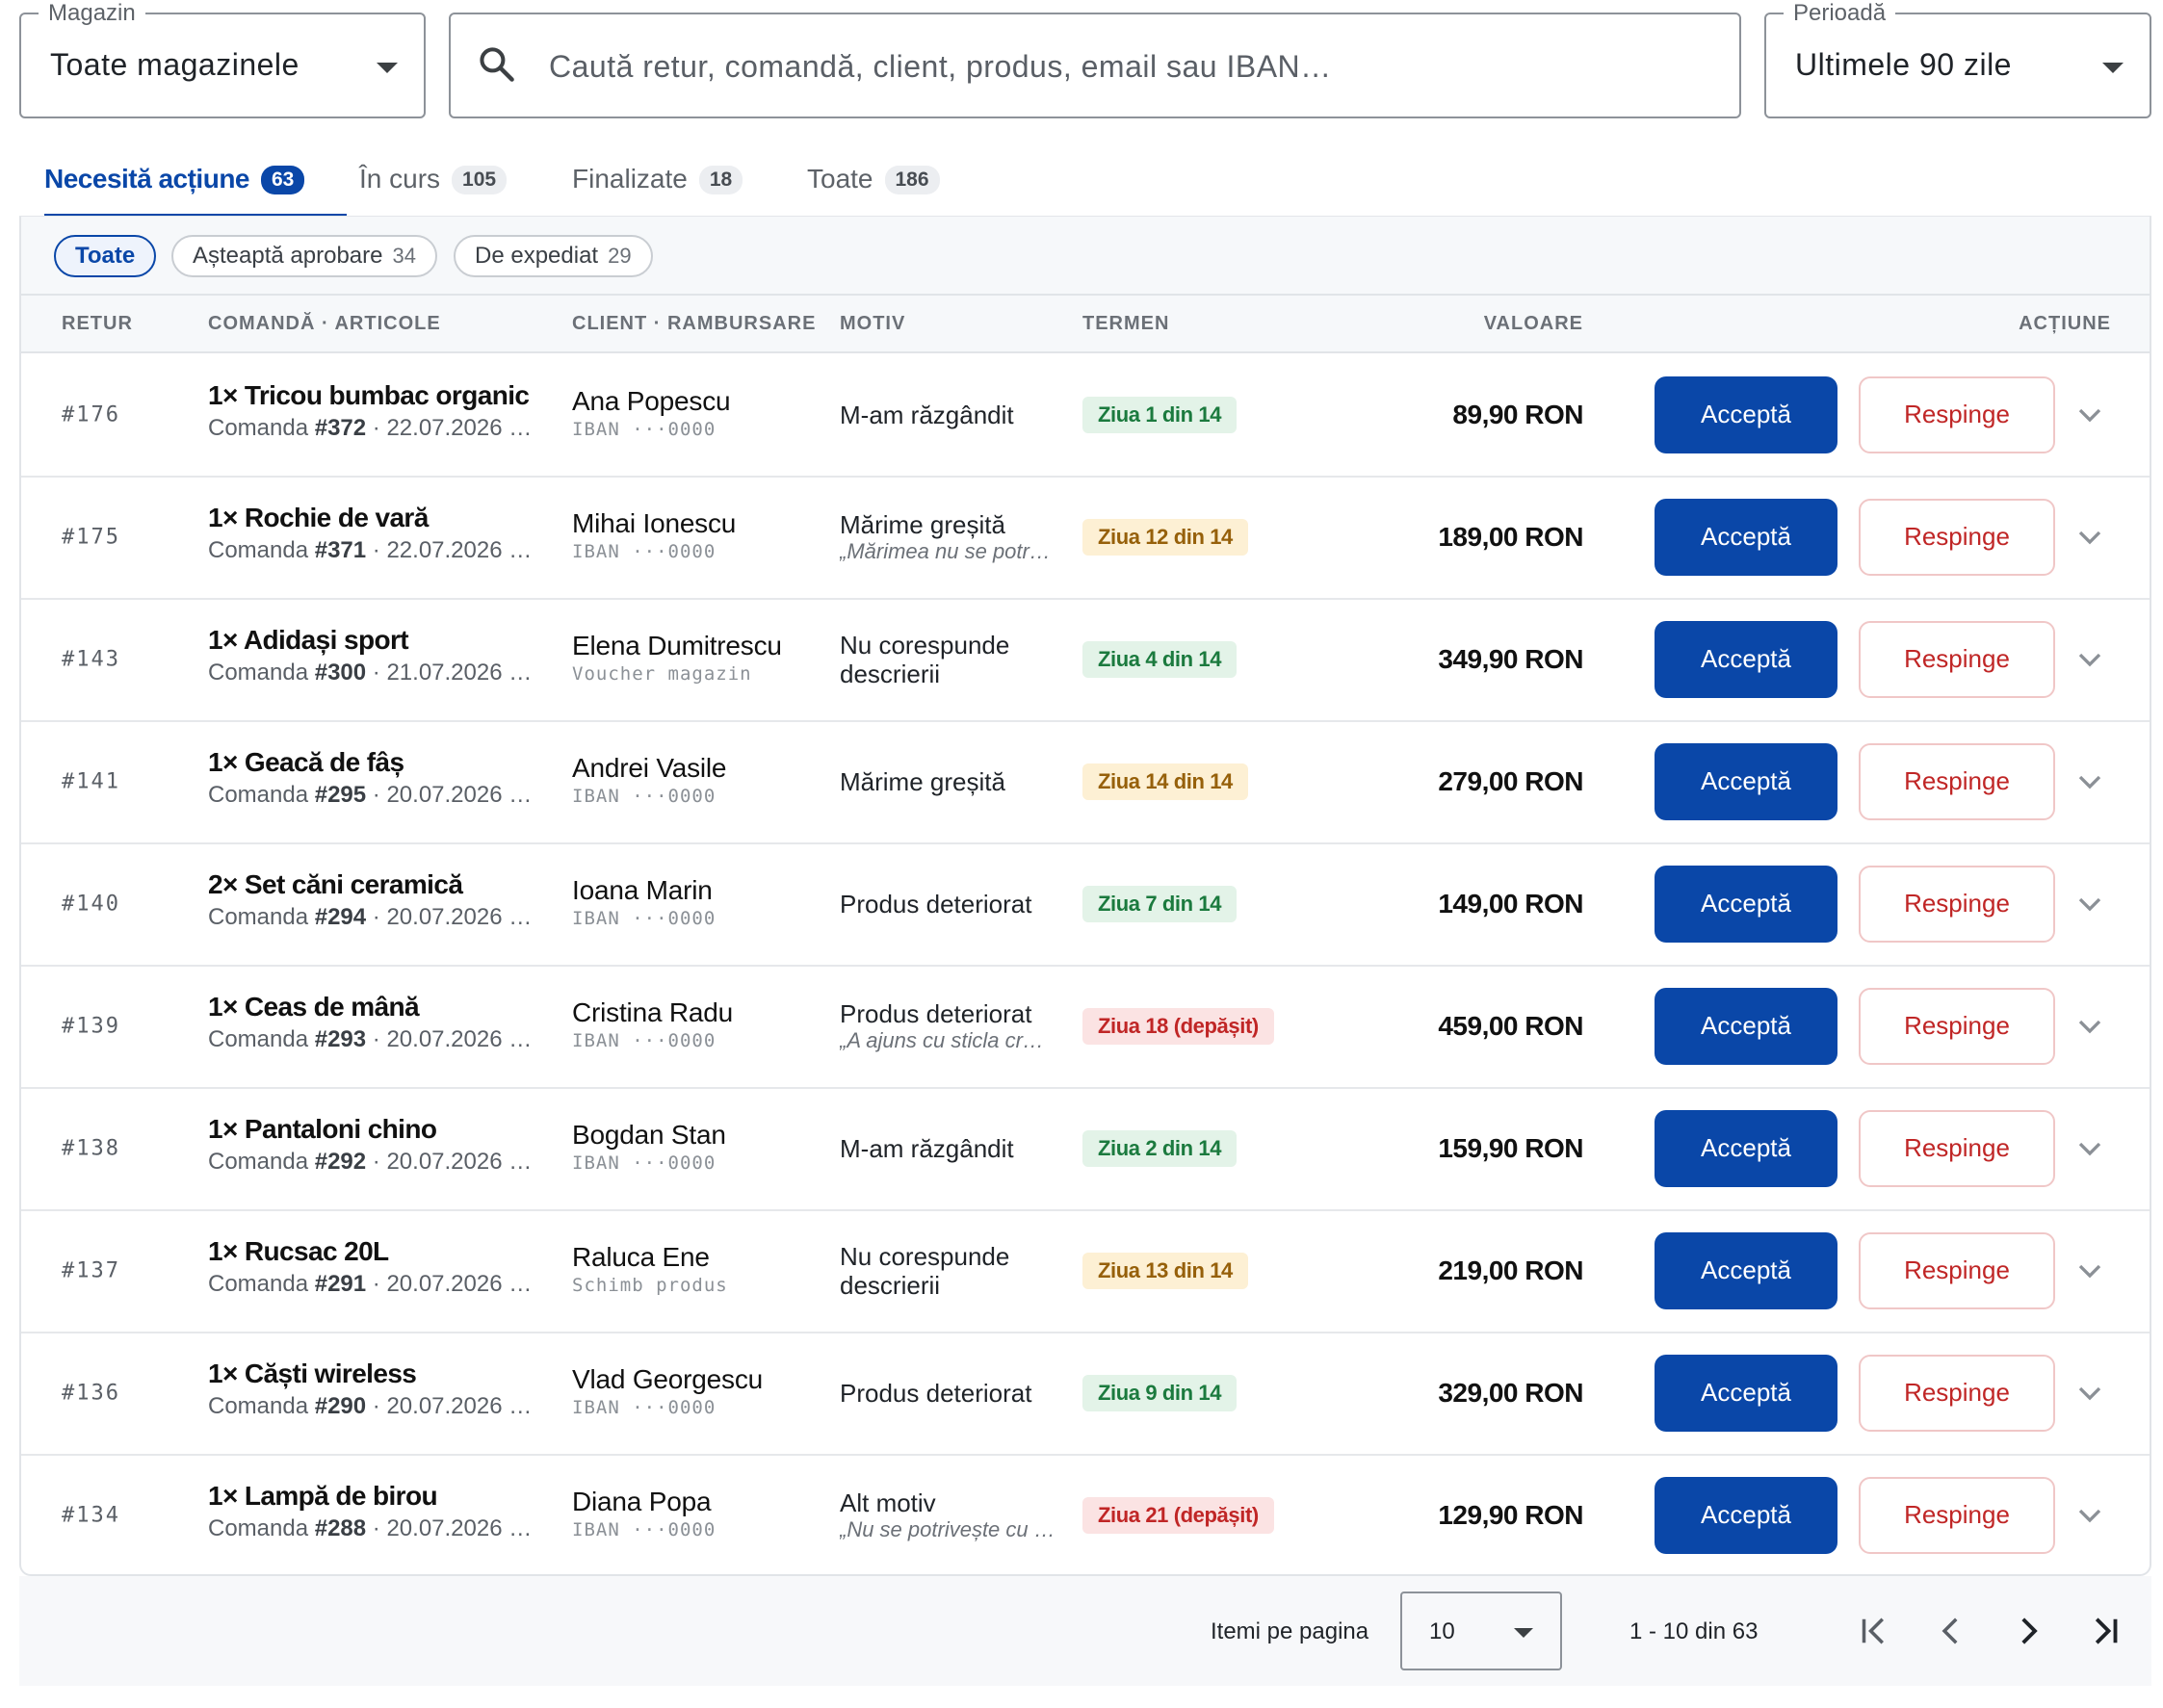 The height and width of the screenshot is (1708, 2163). What do you see at coordinates (873, 323) in the screenshot?
I see `column-header-reason: MOTIV` at bounding box center [873, 323].